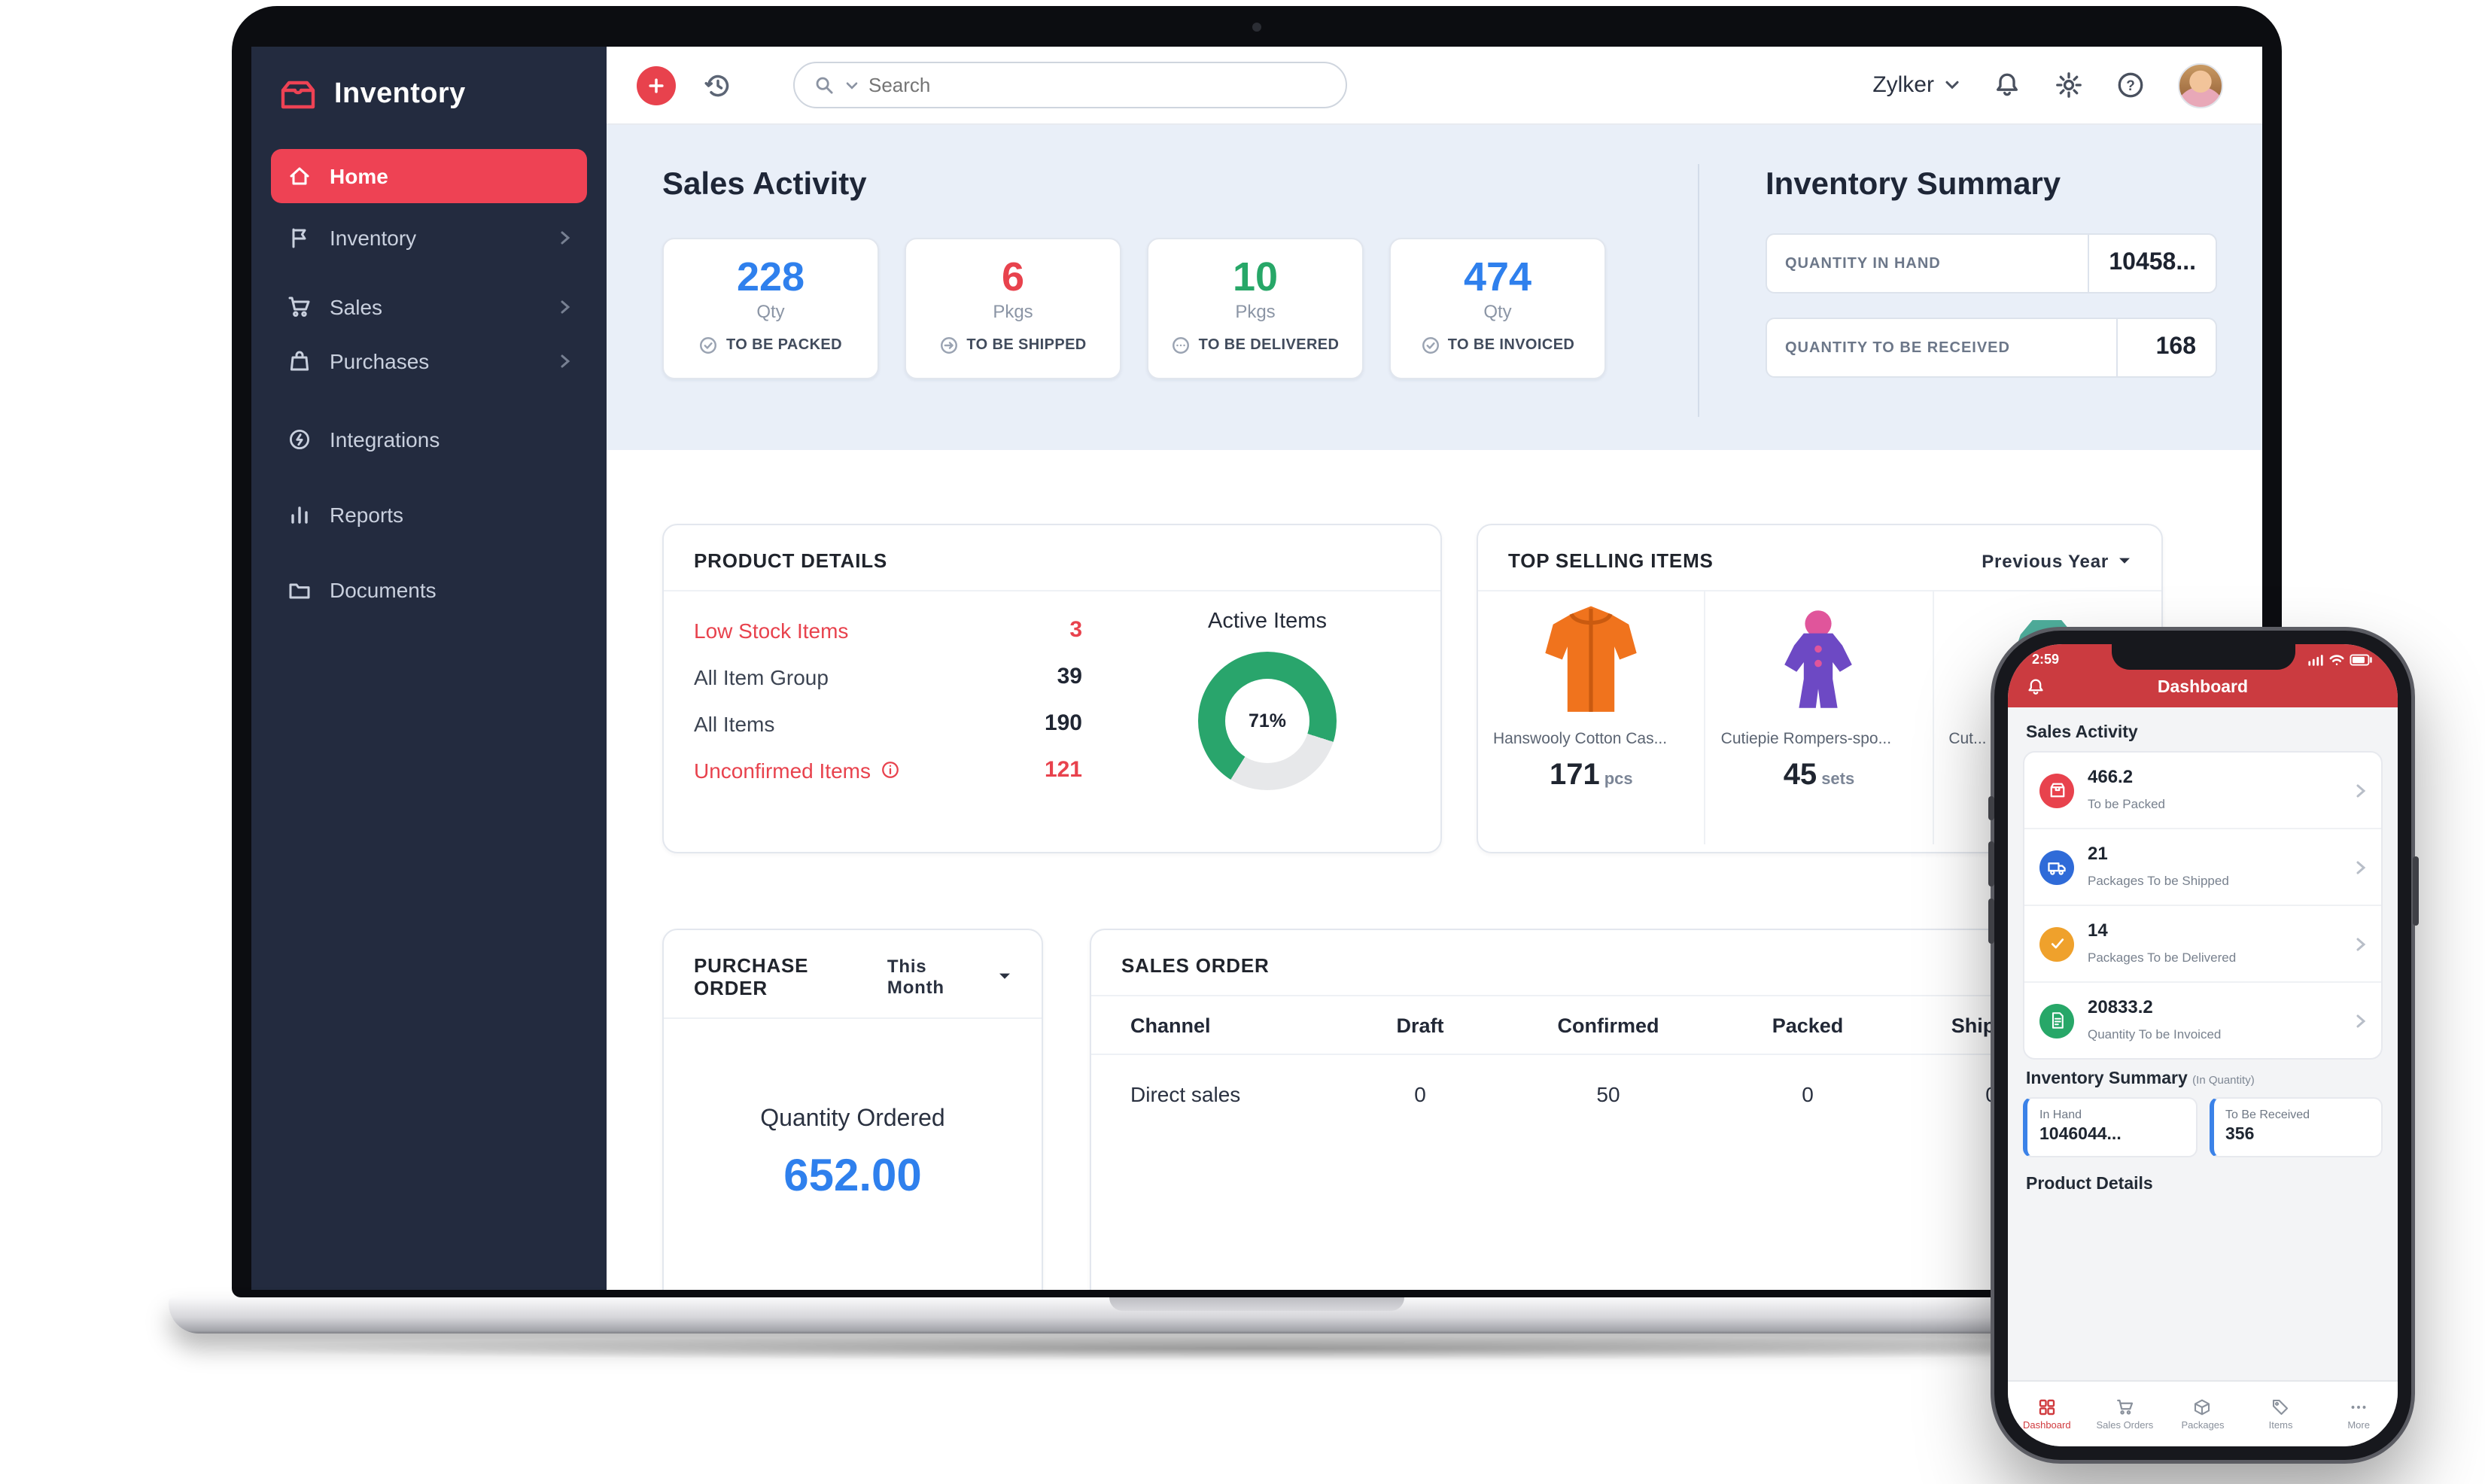 The width and height of the screenshot is (2485, 1484). Describe the element at coordinates (2315, 659) in the screenshot. I see `signal-icon` at that location.